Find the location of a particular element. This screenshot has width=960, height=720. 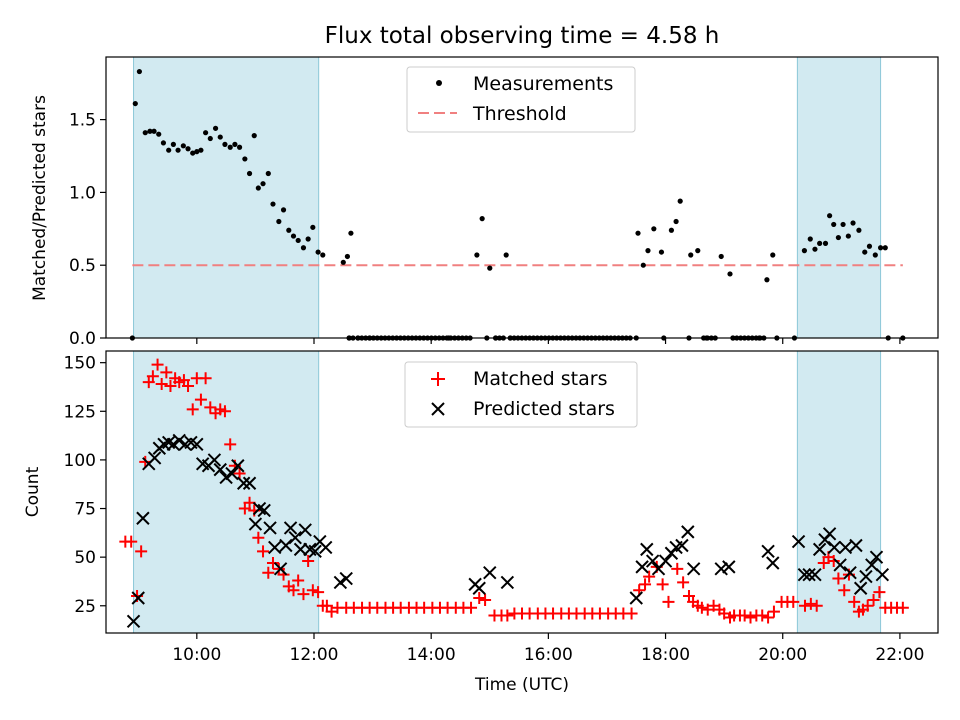

bottom-legend: Matched stars Predicted stars is located at coordinates (521, 394).